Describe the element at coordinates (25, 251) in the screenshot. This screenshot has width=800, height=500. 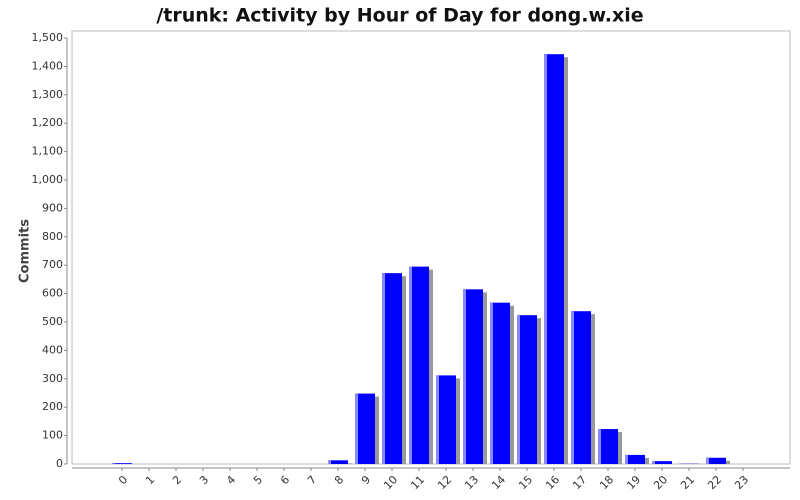
I see `y-axis-label: Commits` at that location.